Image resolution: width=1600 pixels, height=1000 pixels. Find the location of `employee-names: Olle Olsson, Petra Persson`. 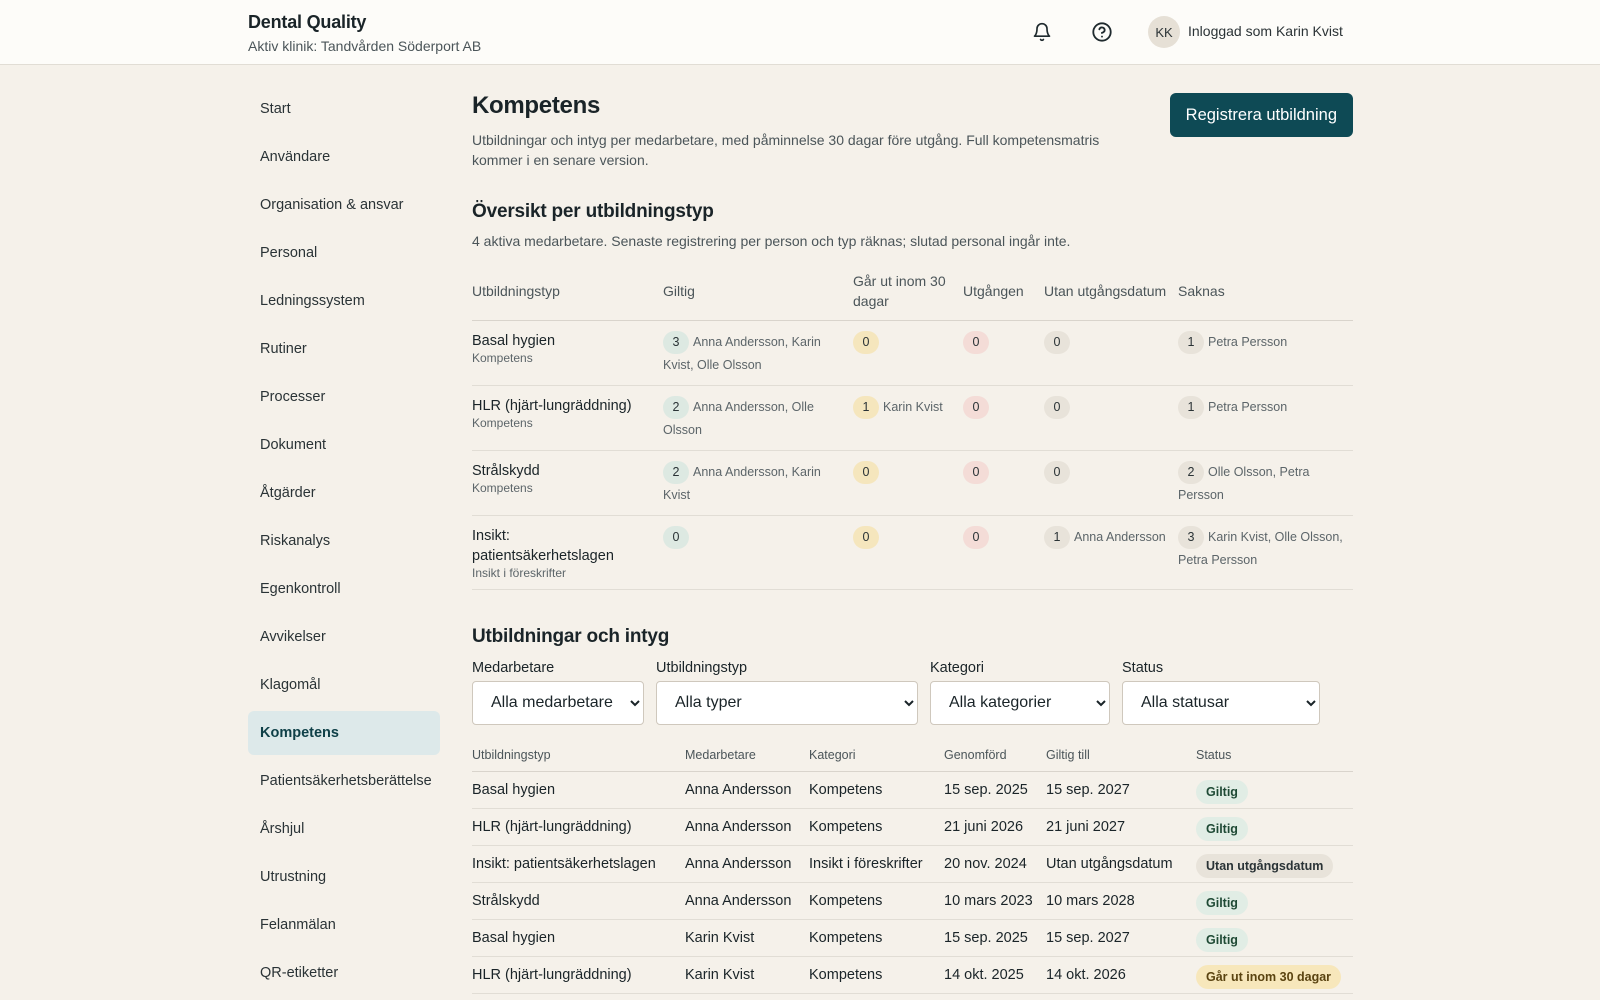

employee-names: Olle Olsson, Petra Persson is located at coordinates (1244, 483).